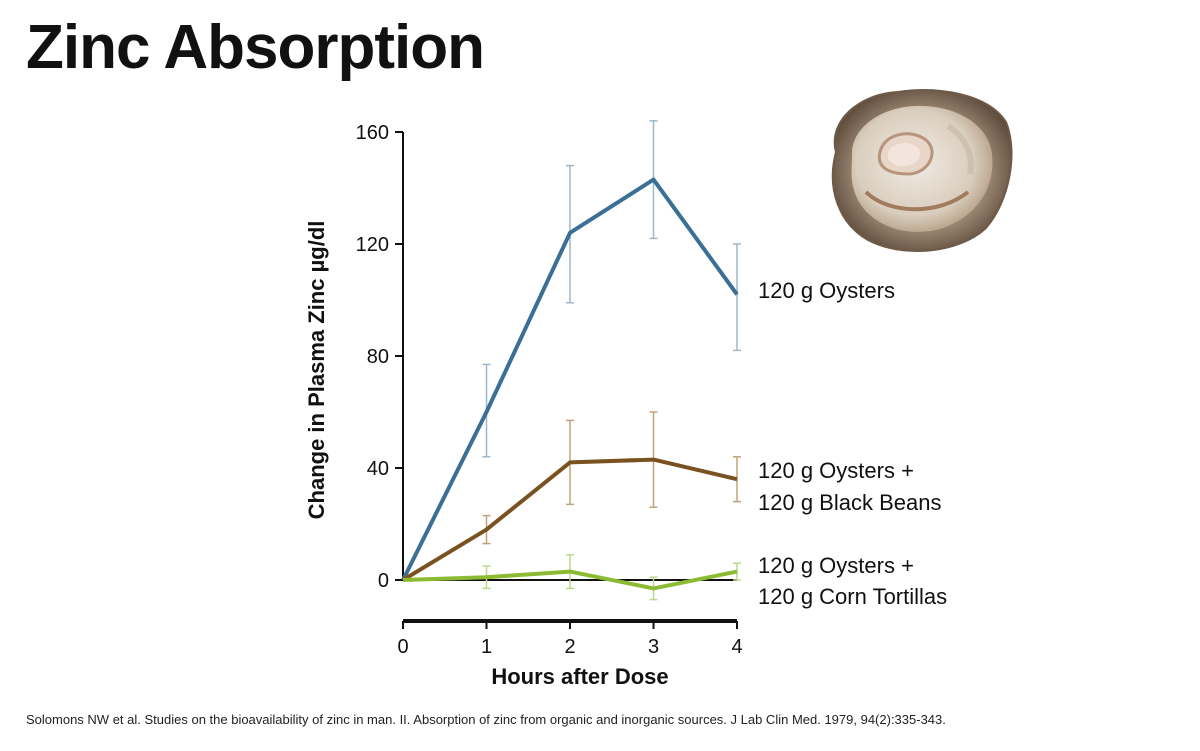  Describe the element at coordinates (736, 647) in the screenshot. I see `x-tick-label: 4` at that location.